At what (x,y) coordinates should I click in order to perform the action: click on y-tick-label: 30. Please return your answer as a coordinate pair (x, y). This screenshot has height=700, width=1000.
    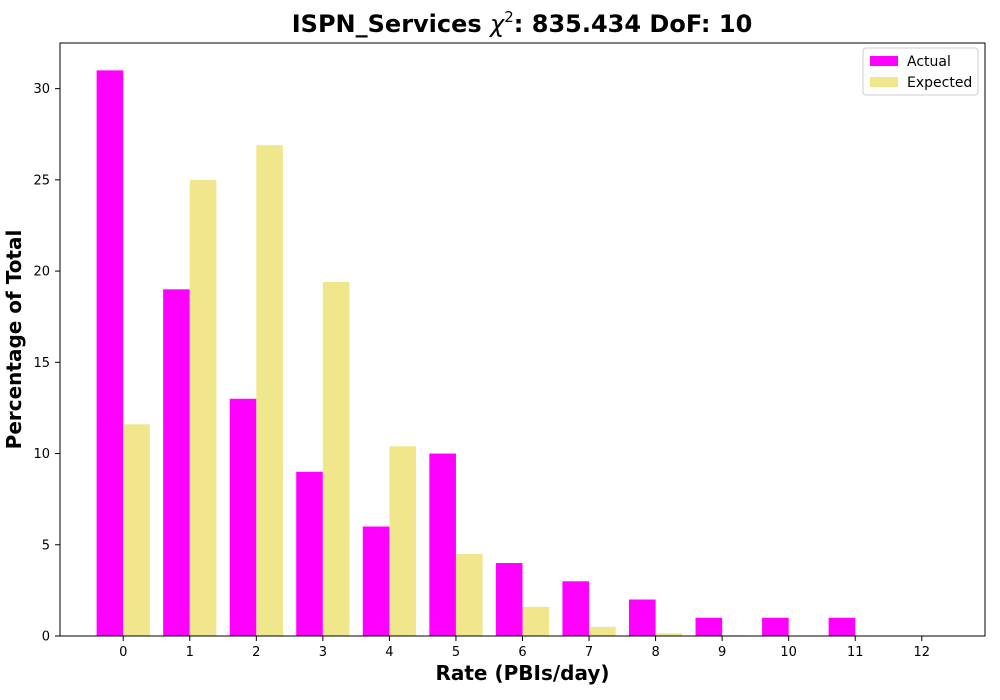
    Looking at the image, I should click on (41, 89).